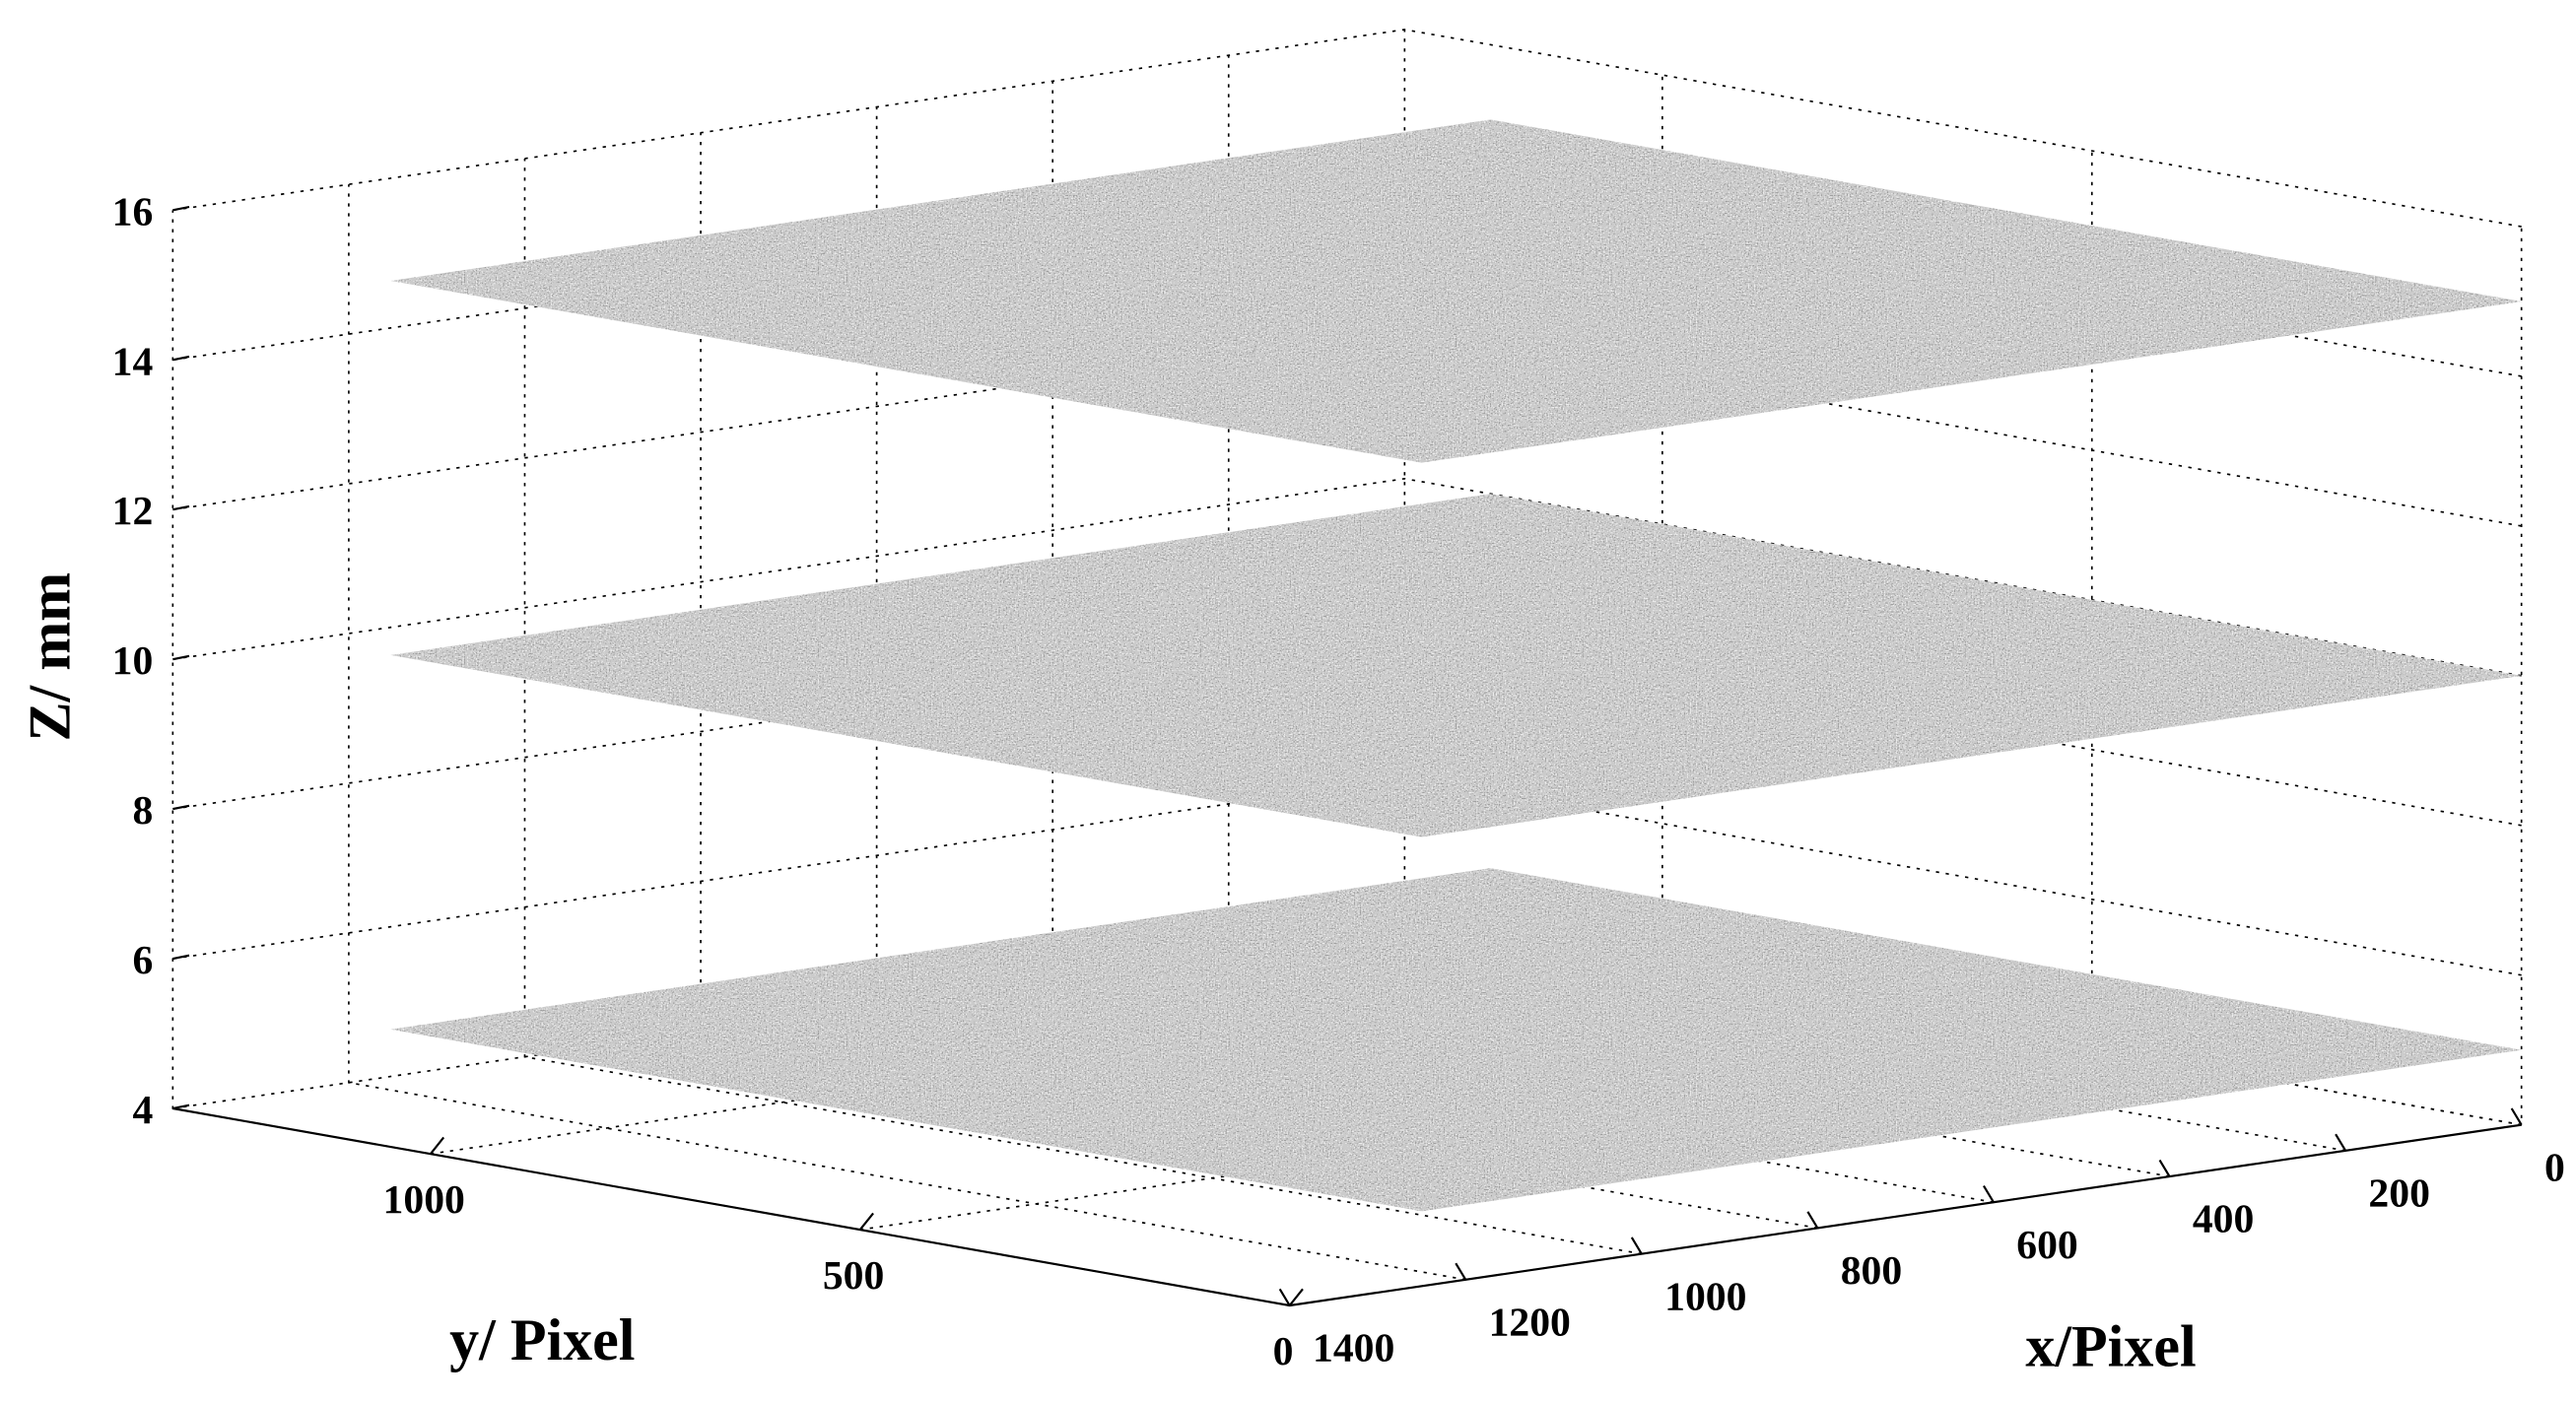  I want to click on x-axis-title: x/Pixel, so click(2110, 1346).